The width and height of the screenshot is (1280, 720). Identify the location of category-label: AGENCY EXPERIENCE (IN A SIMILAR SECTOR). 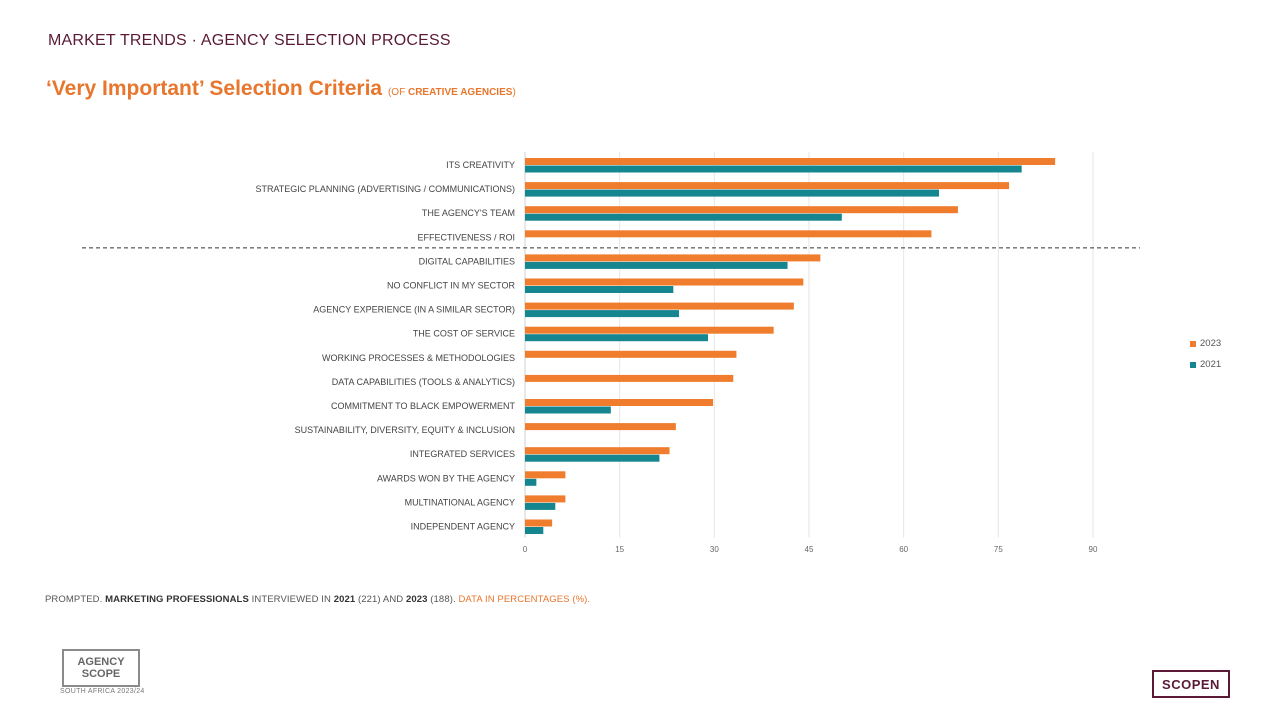
(414, 310).